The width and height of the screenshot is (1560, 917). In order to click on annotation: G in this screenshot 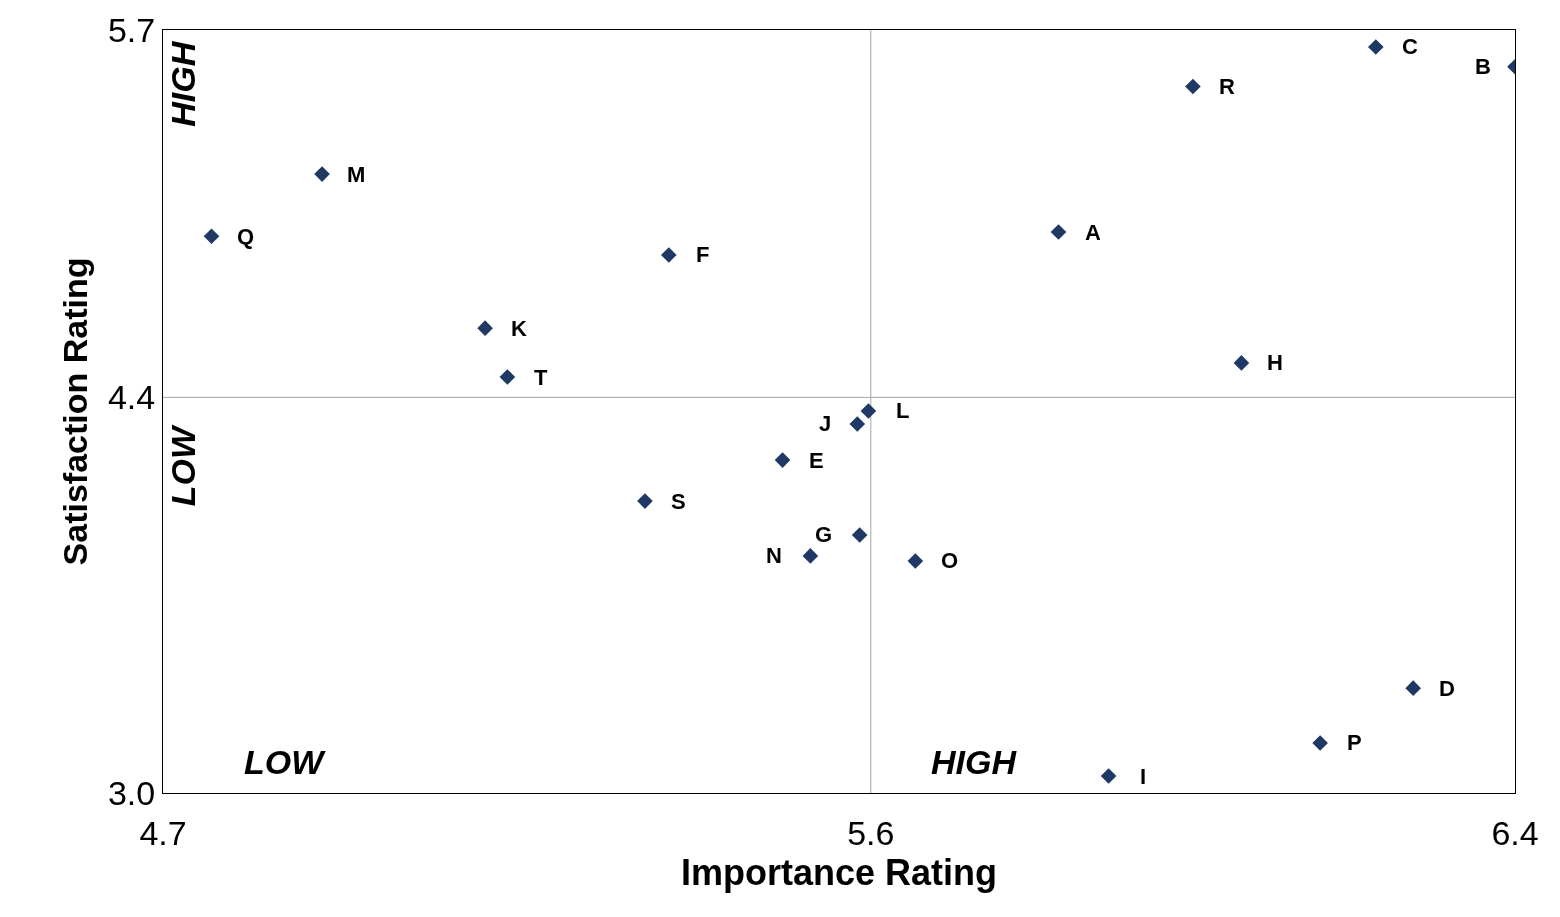, I will do `click(824, 534)`.